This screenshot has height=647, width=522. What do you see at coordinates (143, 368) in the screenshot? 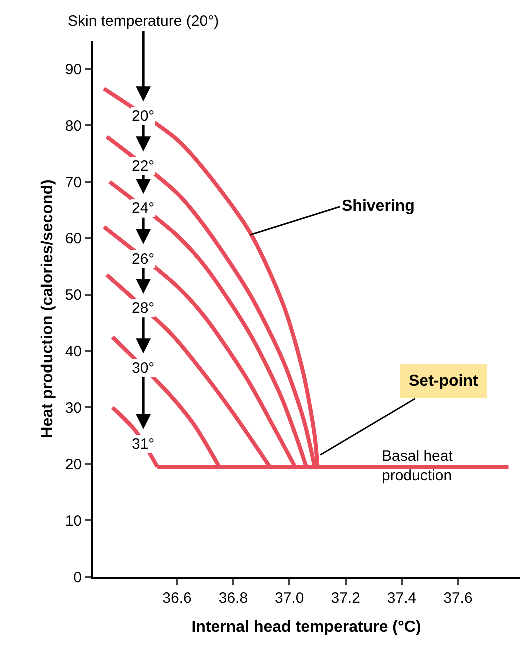
I see `series-label: 30°` at bounding box center [143, 368].